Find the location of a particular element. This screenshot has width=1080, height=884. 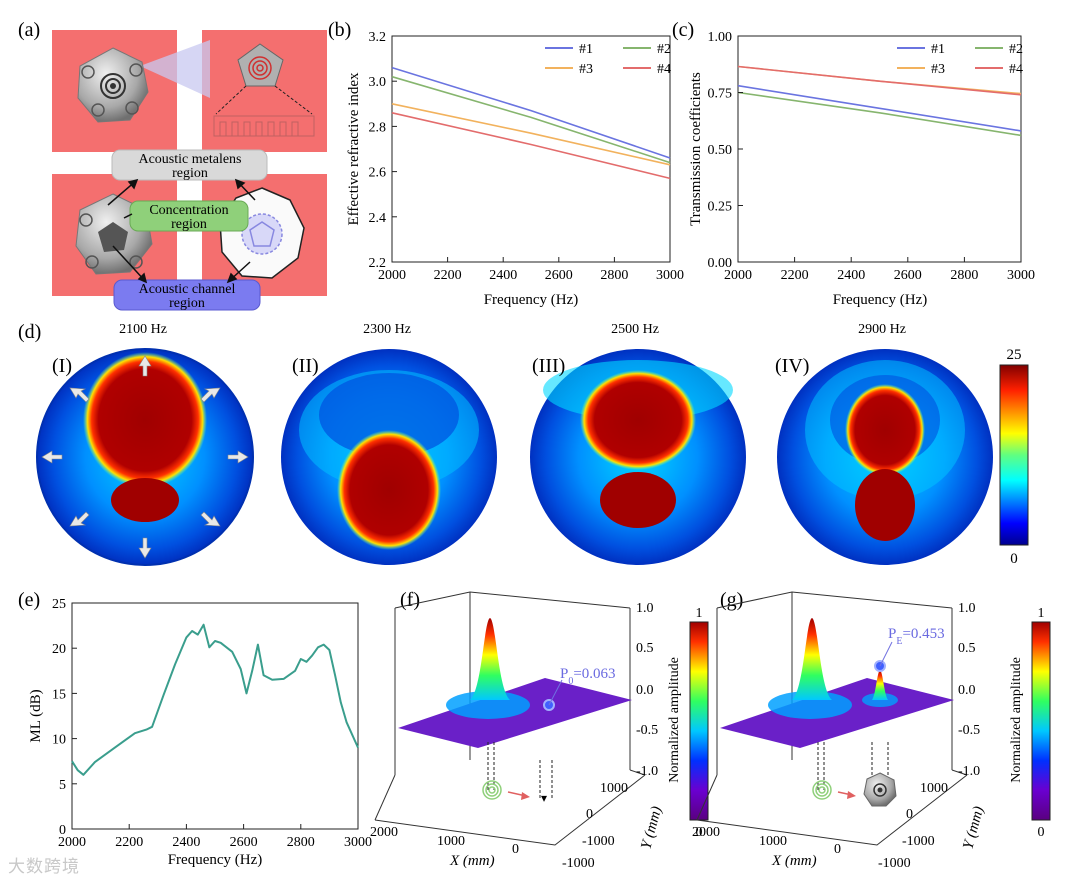

watermark: 大数跨境 is located at coordinates (44, 867).